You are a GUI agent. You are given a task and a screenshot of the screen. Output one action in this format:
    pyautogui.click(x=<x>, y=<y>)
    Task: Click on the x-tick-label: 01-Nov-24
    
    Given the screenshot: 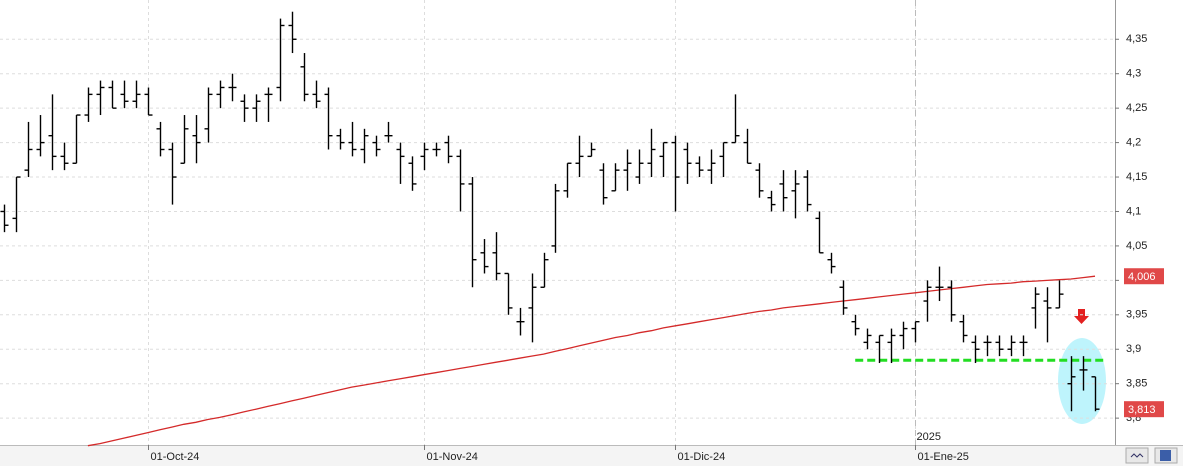 What is the action you would take?
    pyautogui.click(x=452, y=457)
    